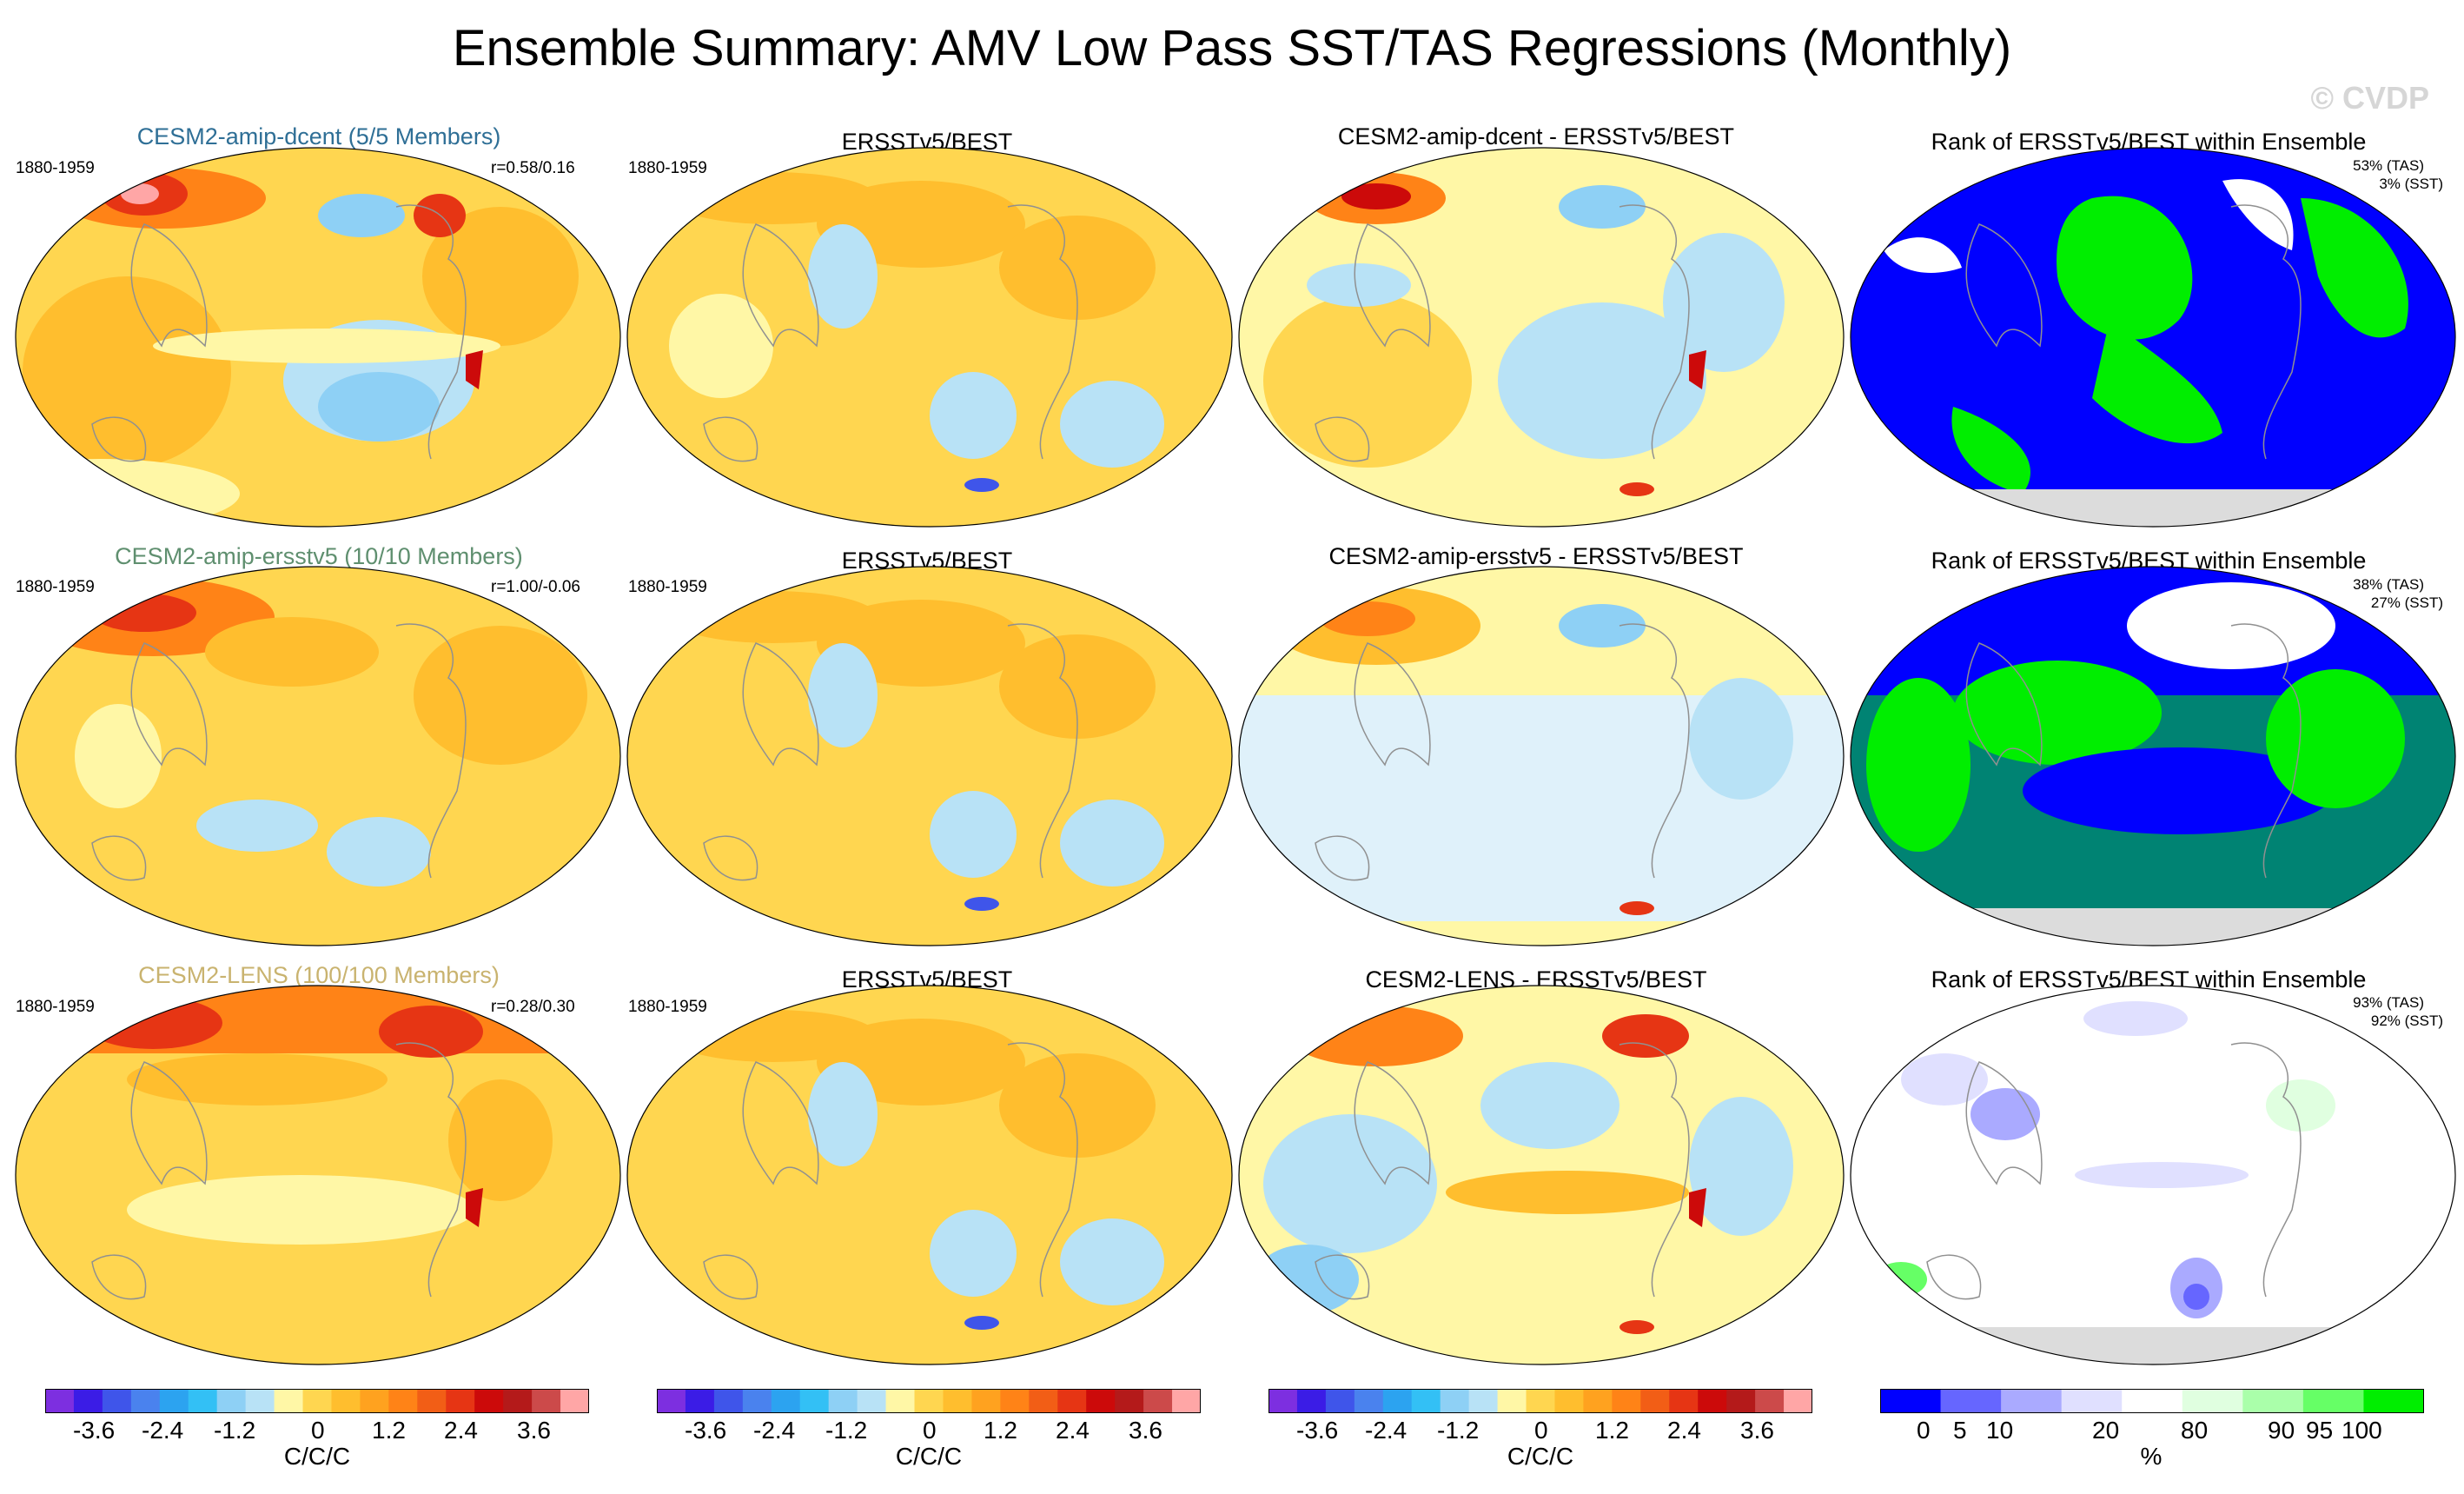  What do you see at coordinates (1458, 1431) in the screenshot?
I see `cb3-tick: -1.2` at bounding box center [1458, 1431].